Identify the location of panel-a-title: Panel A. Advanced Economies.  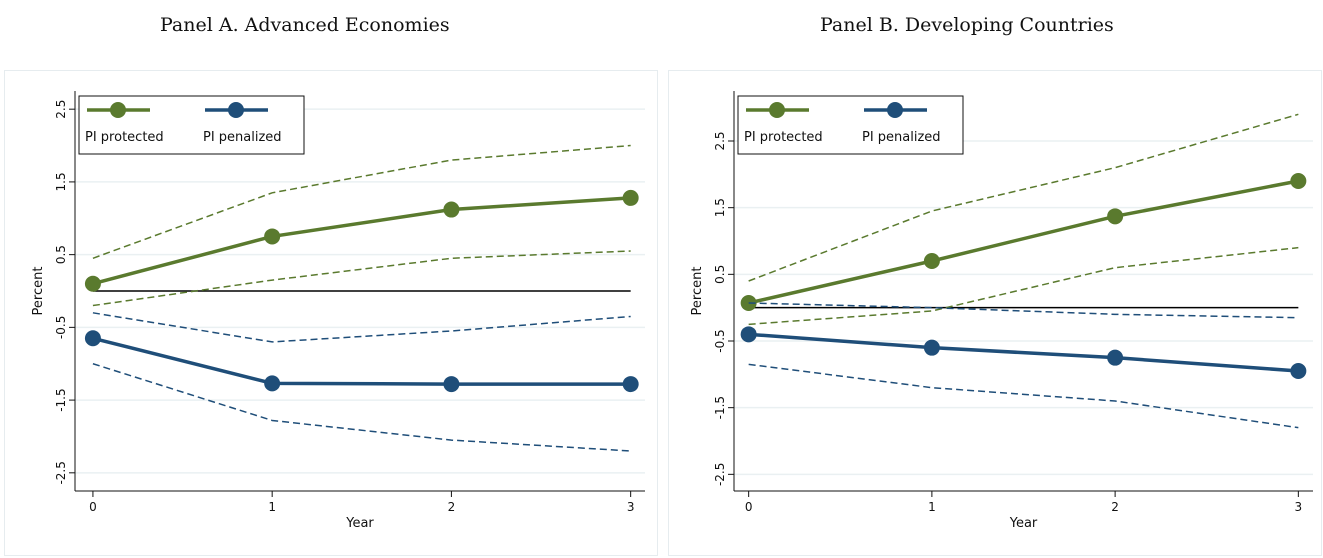
(305, 25).